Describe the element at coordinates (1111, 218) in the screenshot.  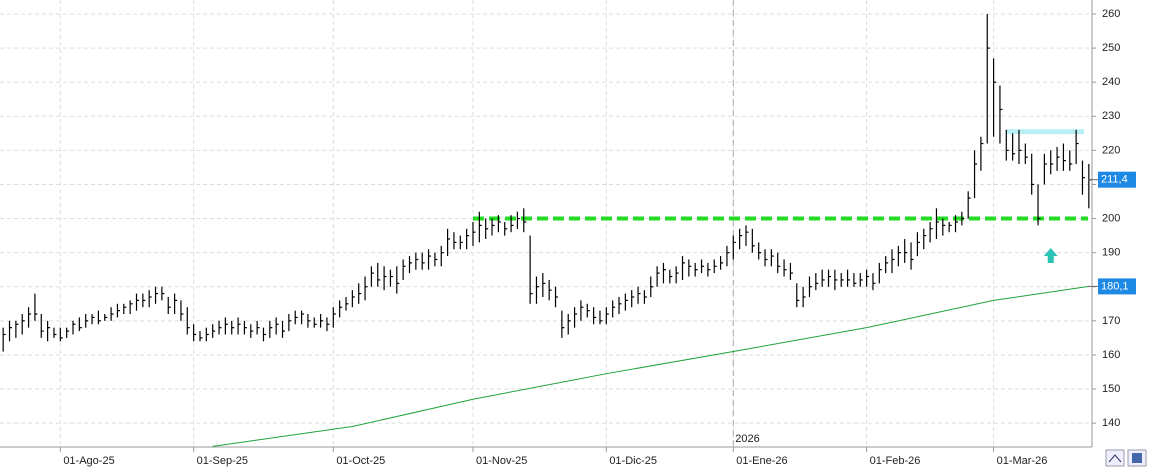
I see `y-tick-label: 200` at that location.